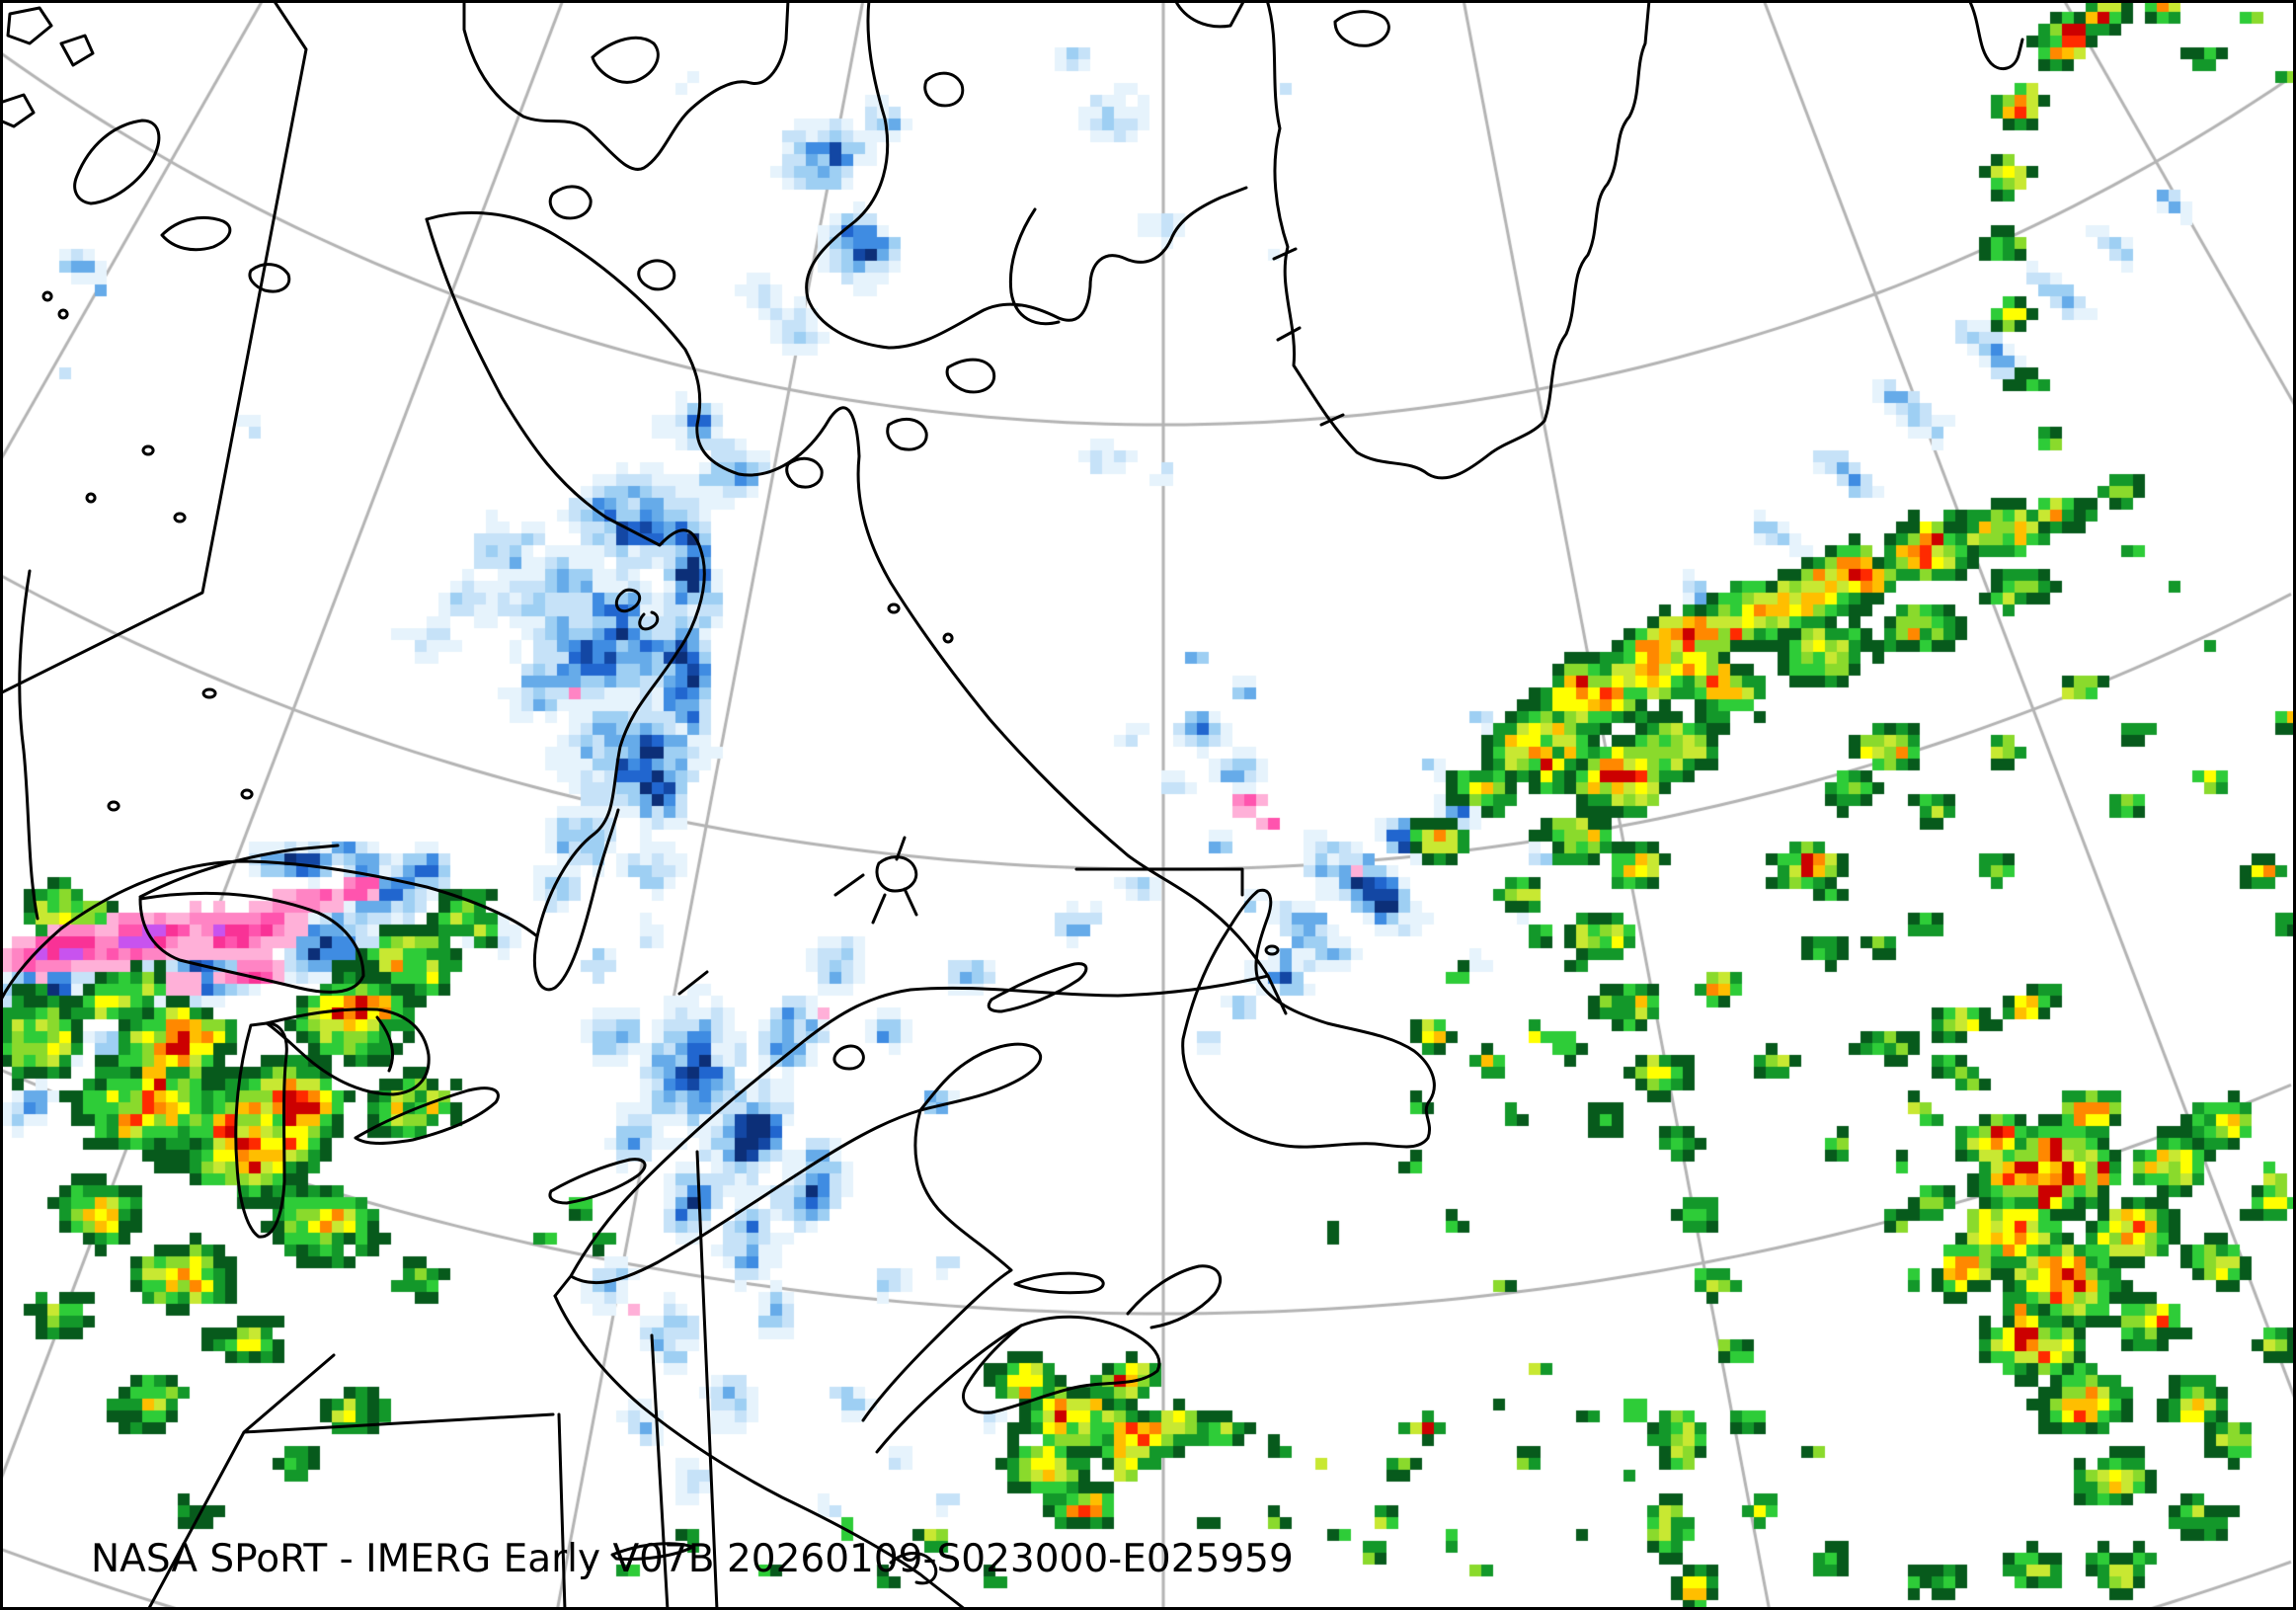  Describe the element at coordinates (427, 1116) in the screenshot. I see `lake-erie` at that location.